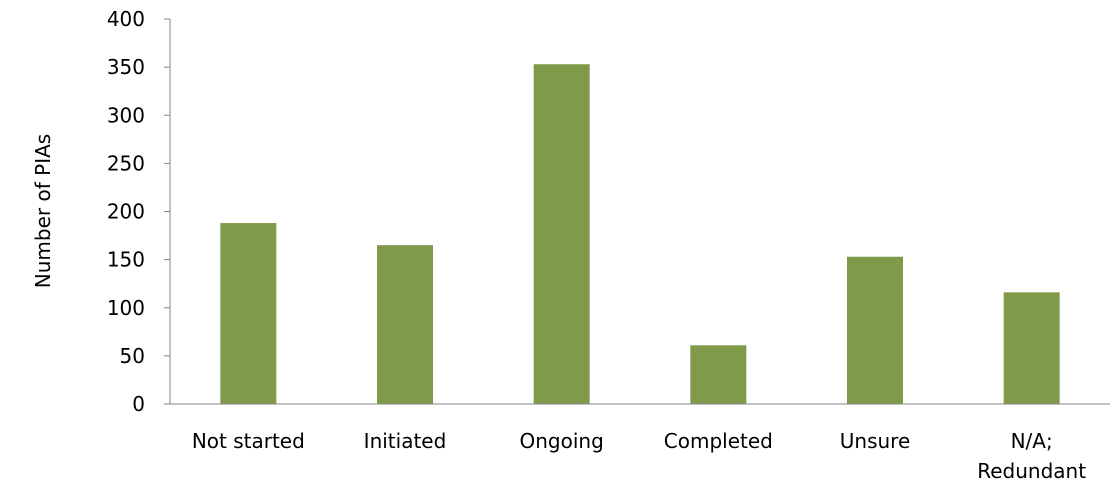  Describe the element at coordinates (405, 441) in the screenshot. I see `x-category-label: Initiated` at that location.